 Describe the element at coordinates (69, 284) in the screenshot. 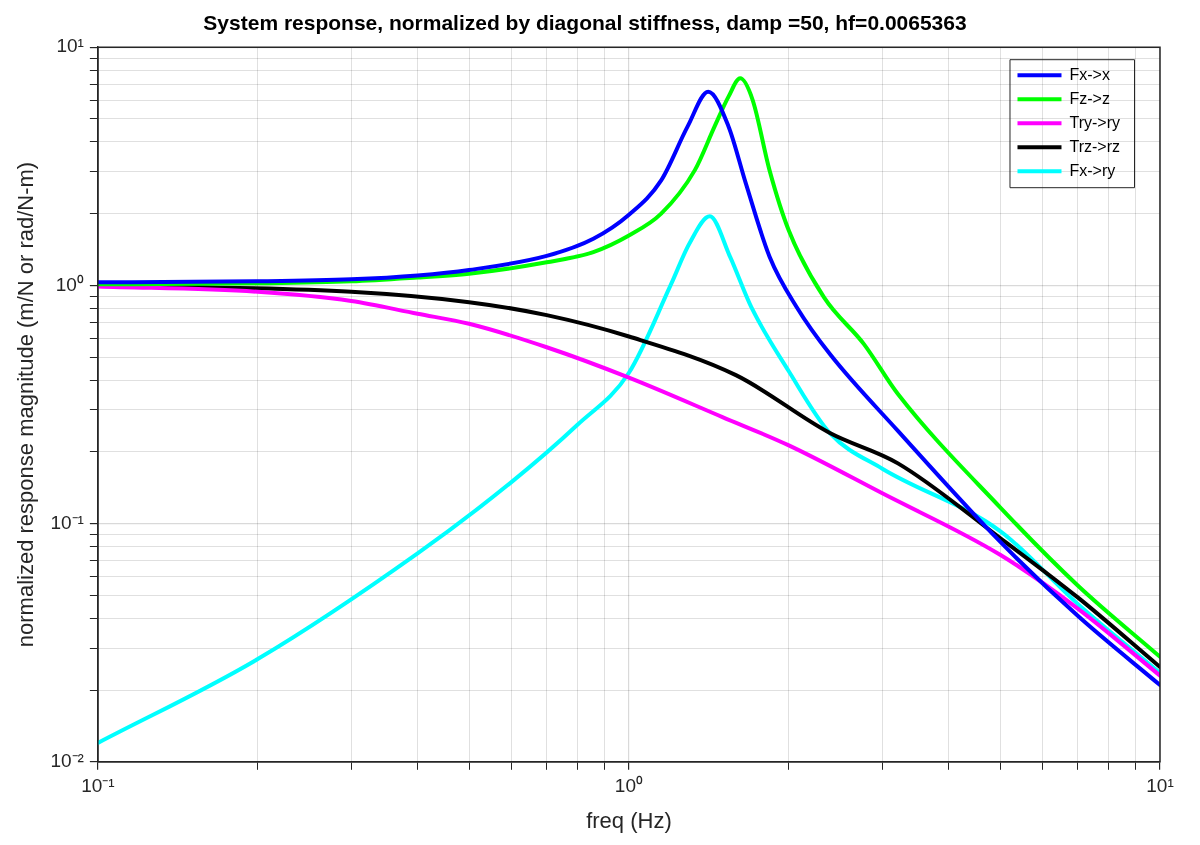

I see `y-tick-label: 10⁰` at that location.